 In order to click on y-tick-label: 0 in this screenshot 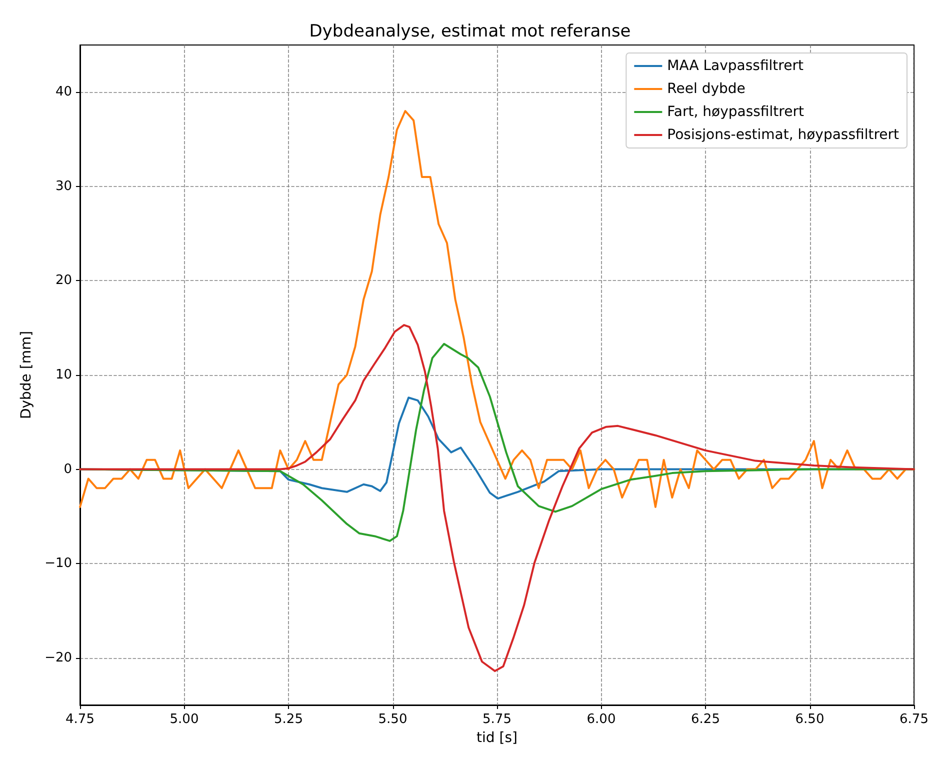, I will do `click(68, 469)`.